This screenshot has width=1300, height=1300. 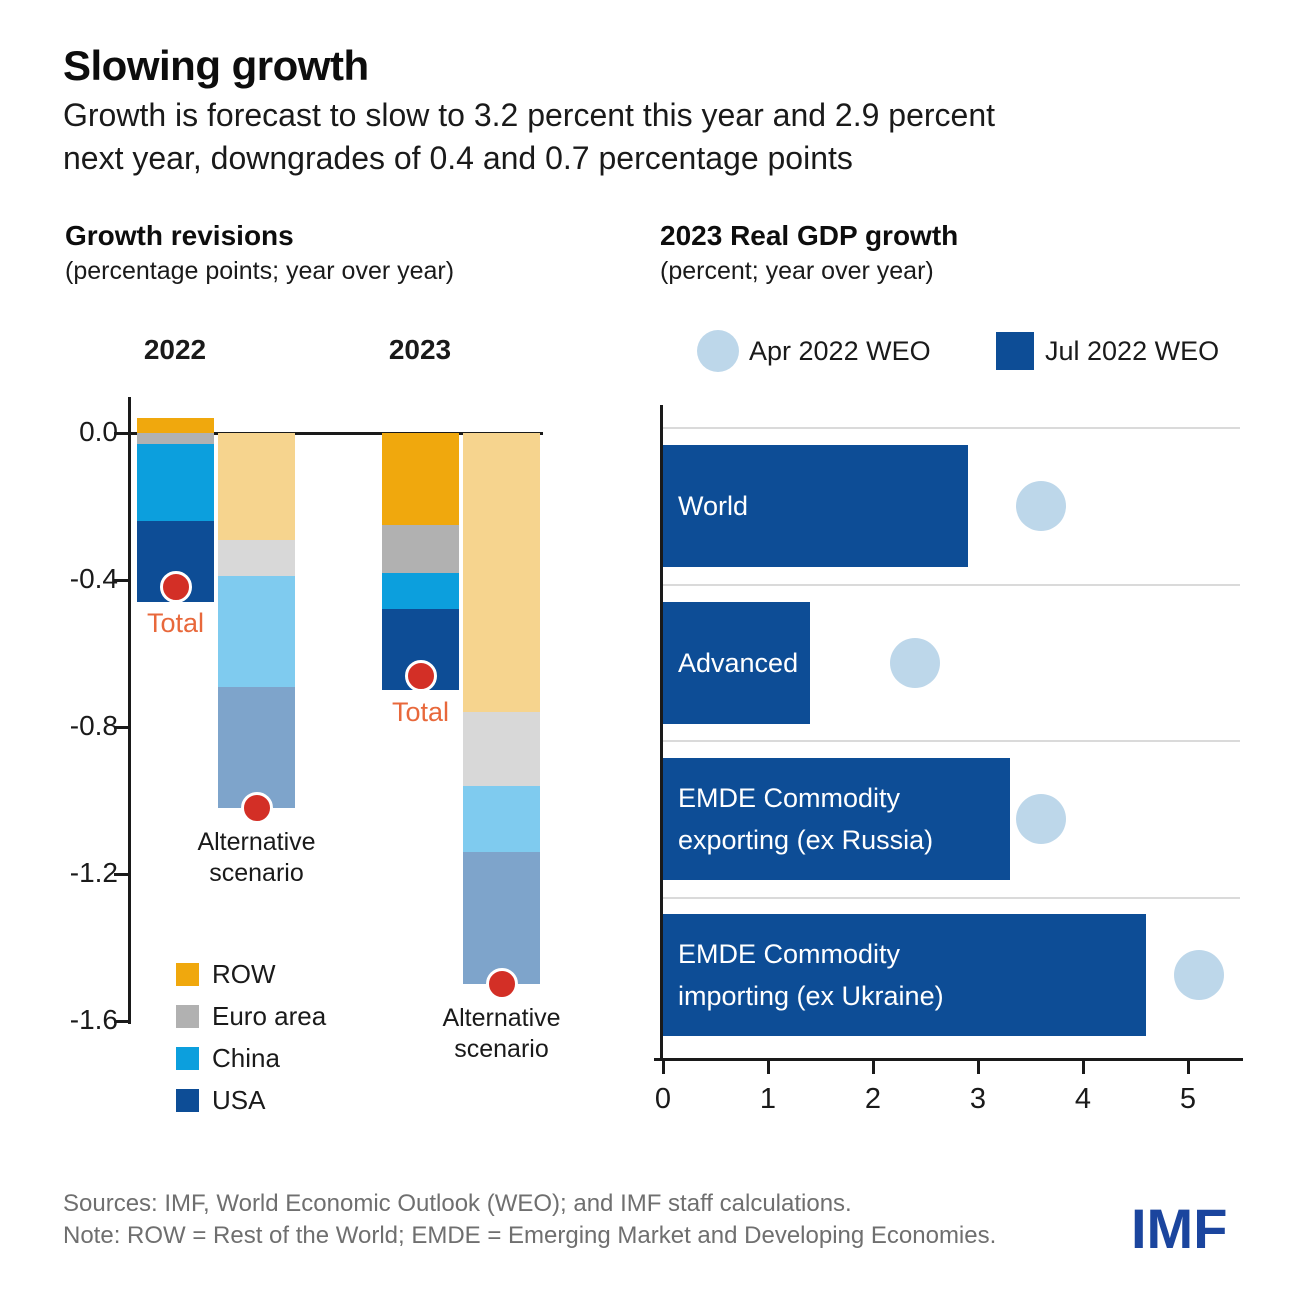 I want to click on legend-item-usa: USA, so click(x=251, y=1100).